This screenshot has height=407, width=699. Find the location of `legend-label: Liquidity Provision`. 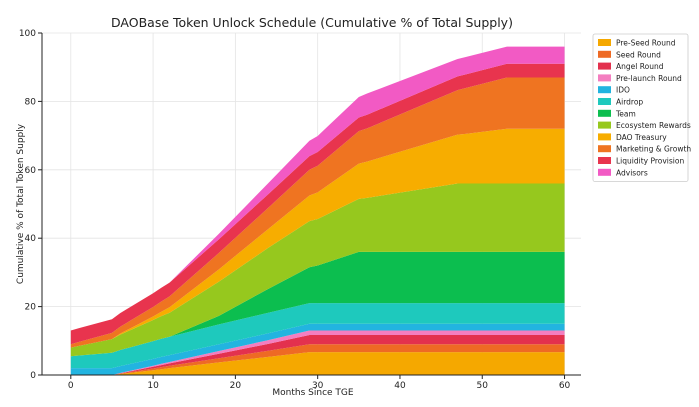

legend-label: Liquidity Provision is located at coordinates (650, 161).